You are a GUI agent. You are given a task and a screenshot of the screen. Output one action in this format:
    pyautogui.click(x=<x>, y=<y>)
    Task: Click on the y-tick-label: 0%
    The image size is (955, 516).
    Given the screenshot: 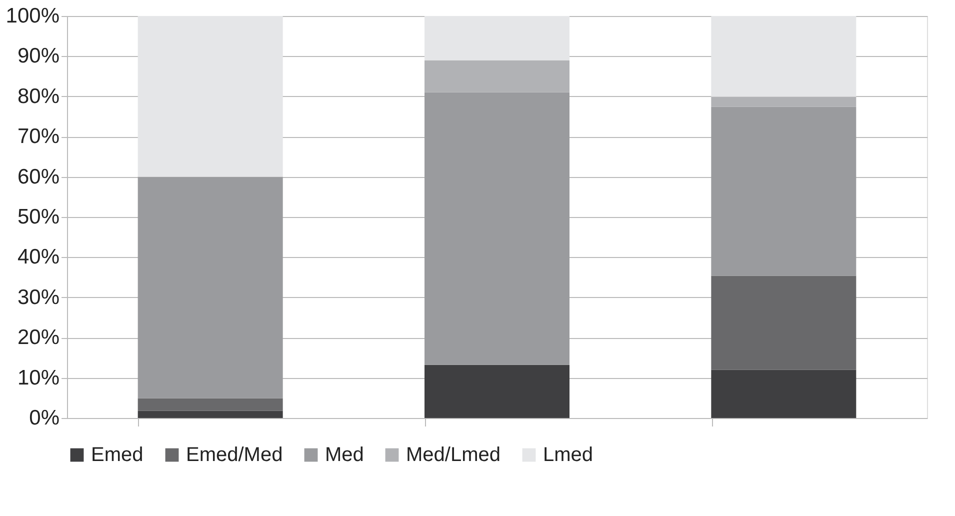 What is the action you would take?
    pyautogui.click(x=44, y=418)
    